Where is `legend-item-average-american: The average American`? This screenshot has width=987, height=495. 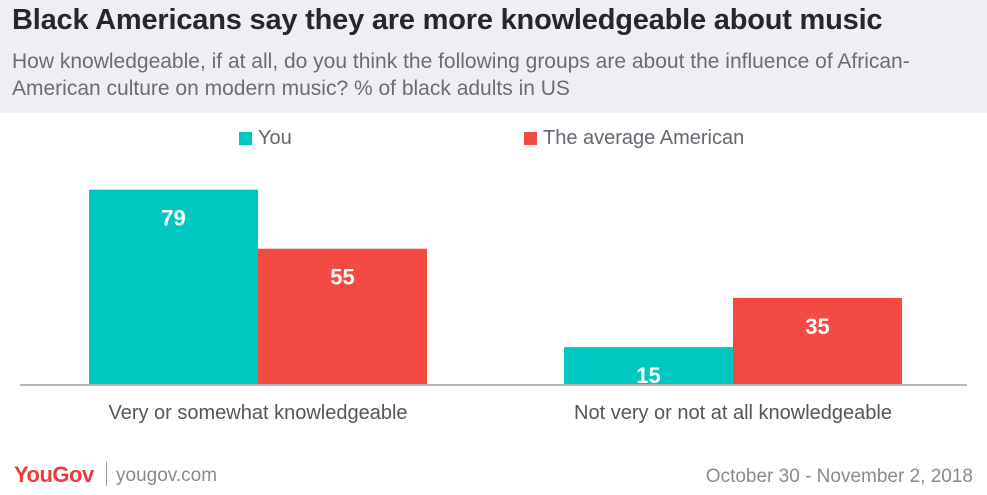
legend-item-average-american: The average American is located at coordinates (634, 138).